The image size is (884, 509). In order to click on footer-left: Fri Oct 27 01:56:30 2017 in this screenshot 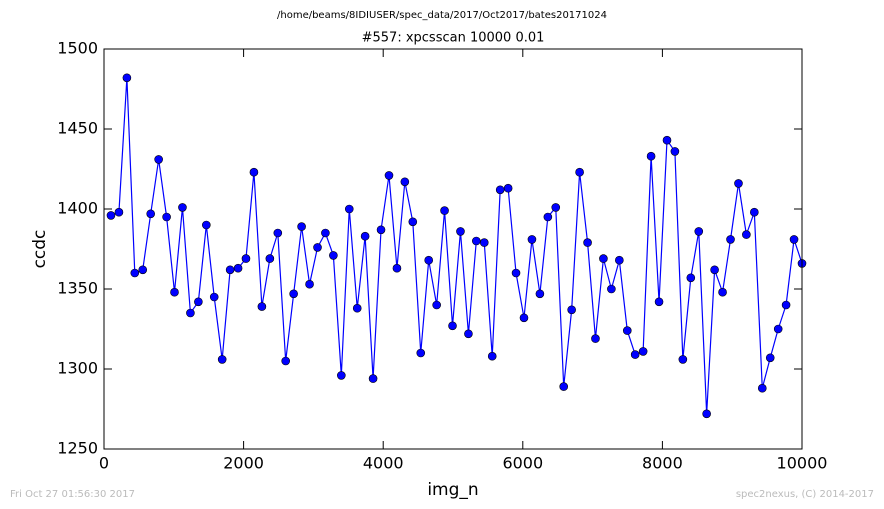, I will do `click(72, 494)`.